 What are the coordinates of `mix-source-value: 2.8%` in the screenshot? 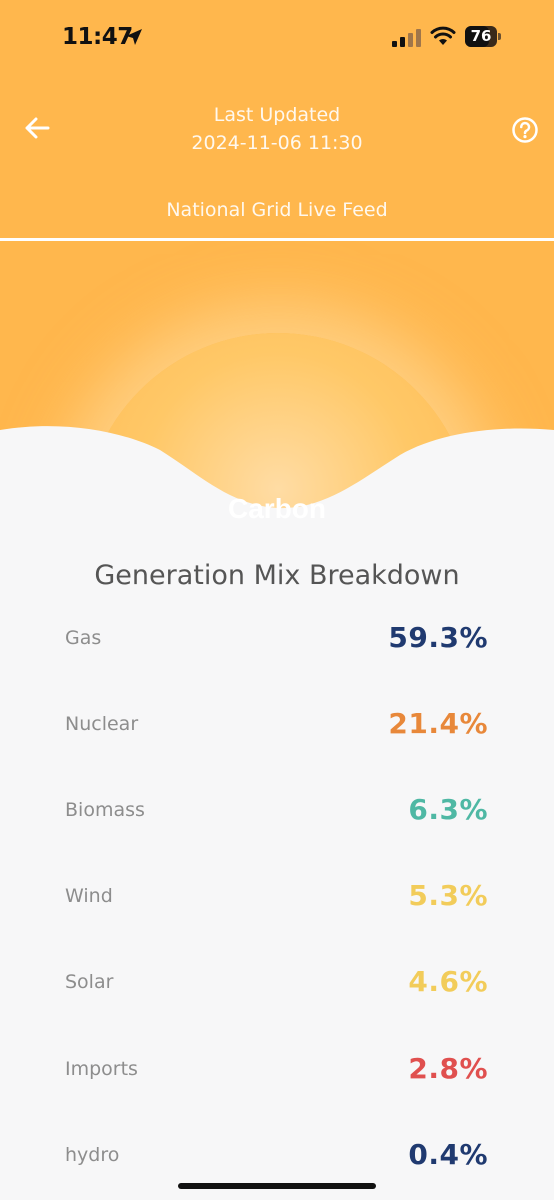 It's located at (448, 1068).